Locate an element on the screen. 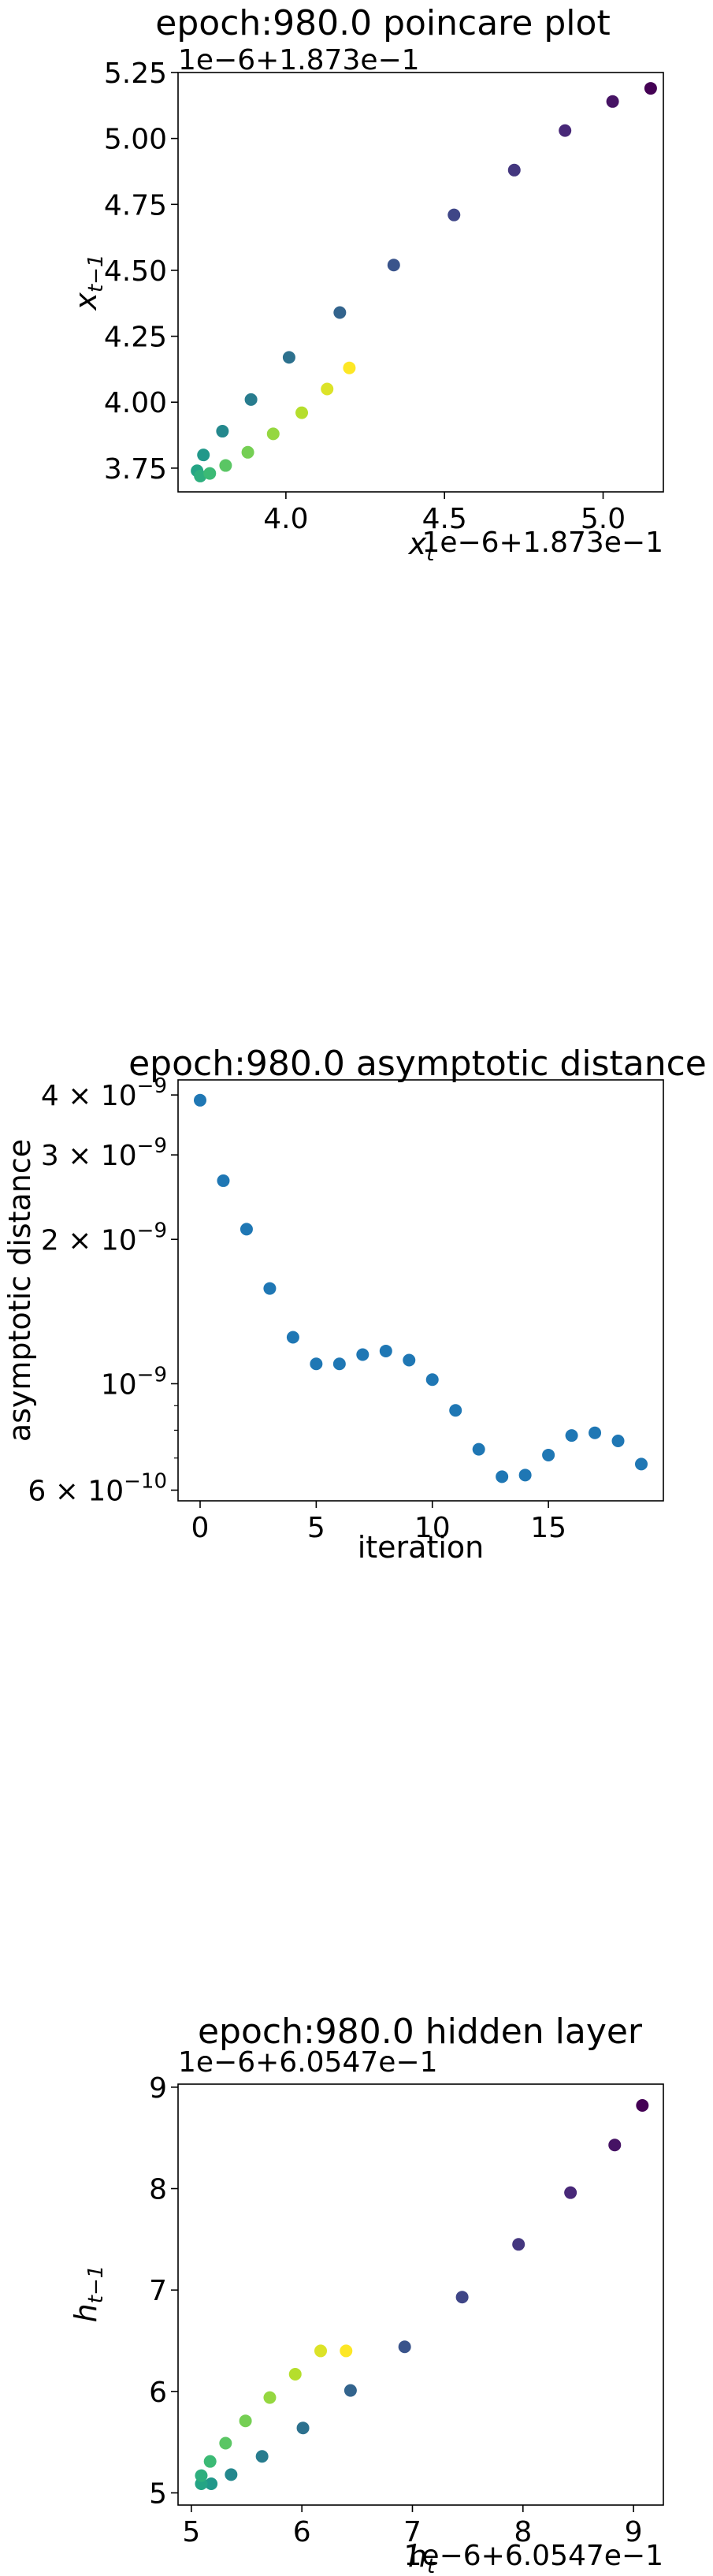  y-tick-label: 4.00 is located at coordinates (135, 403).